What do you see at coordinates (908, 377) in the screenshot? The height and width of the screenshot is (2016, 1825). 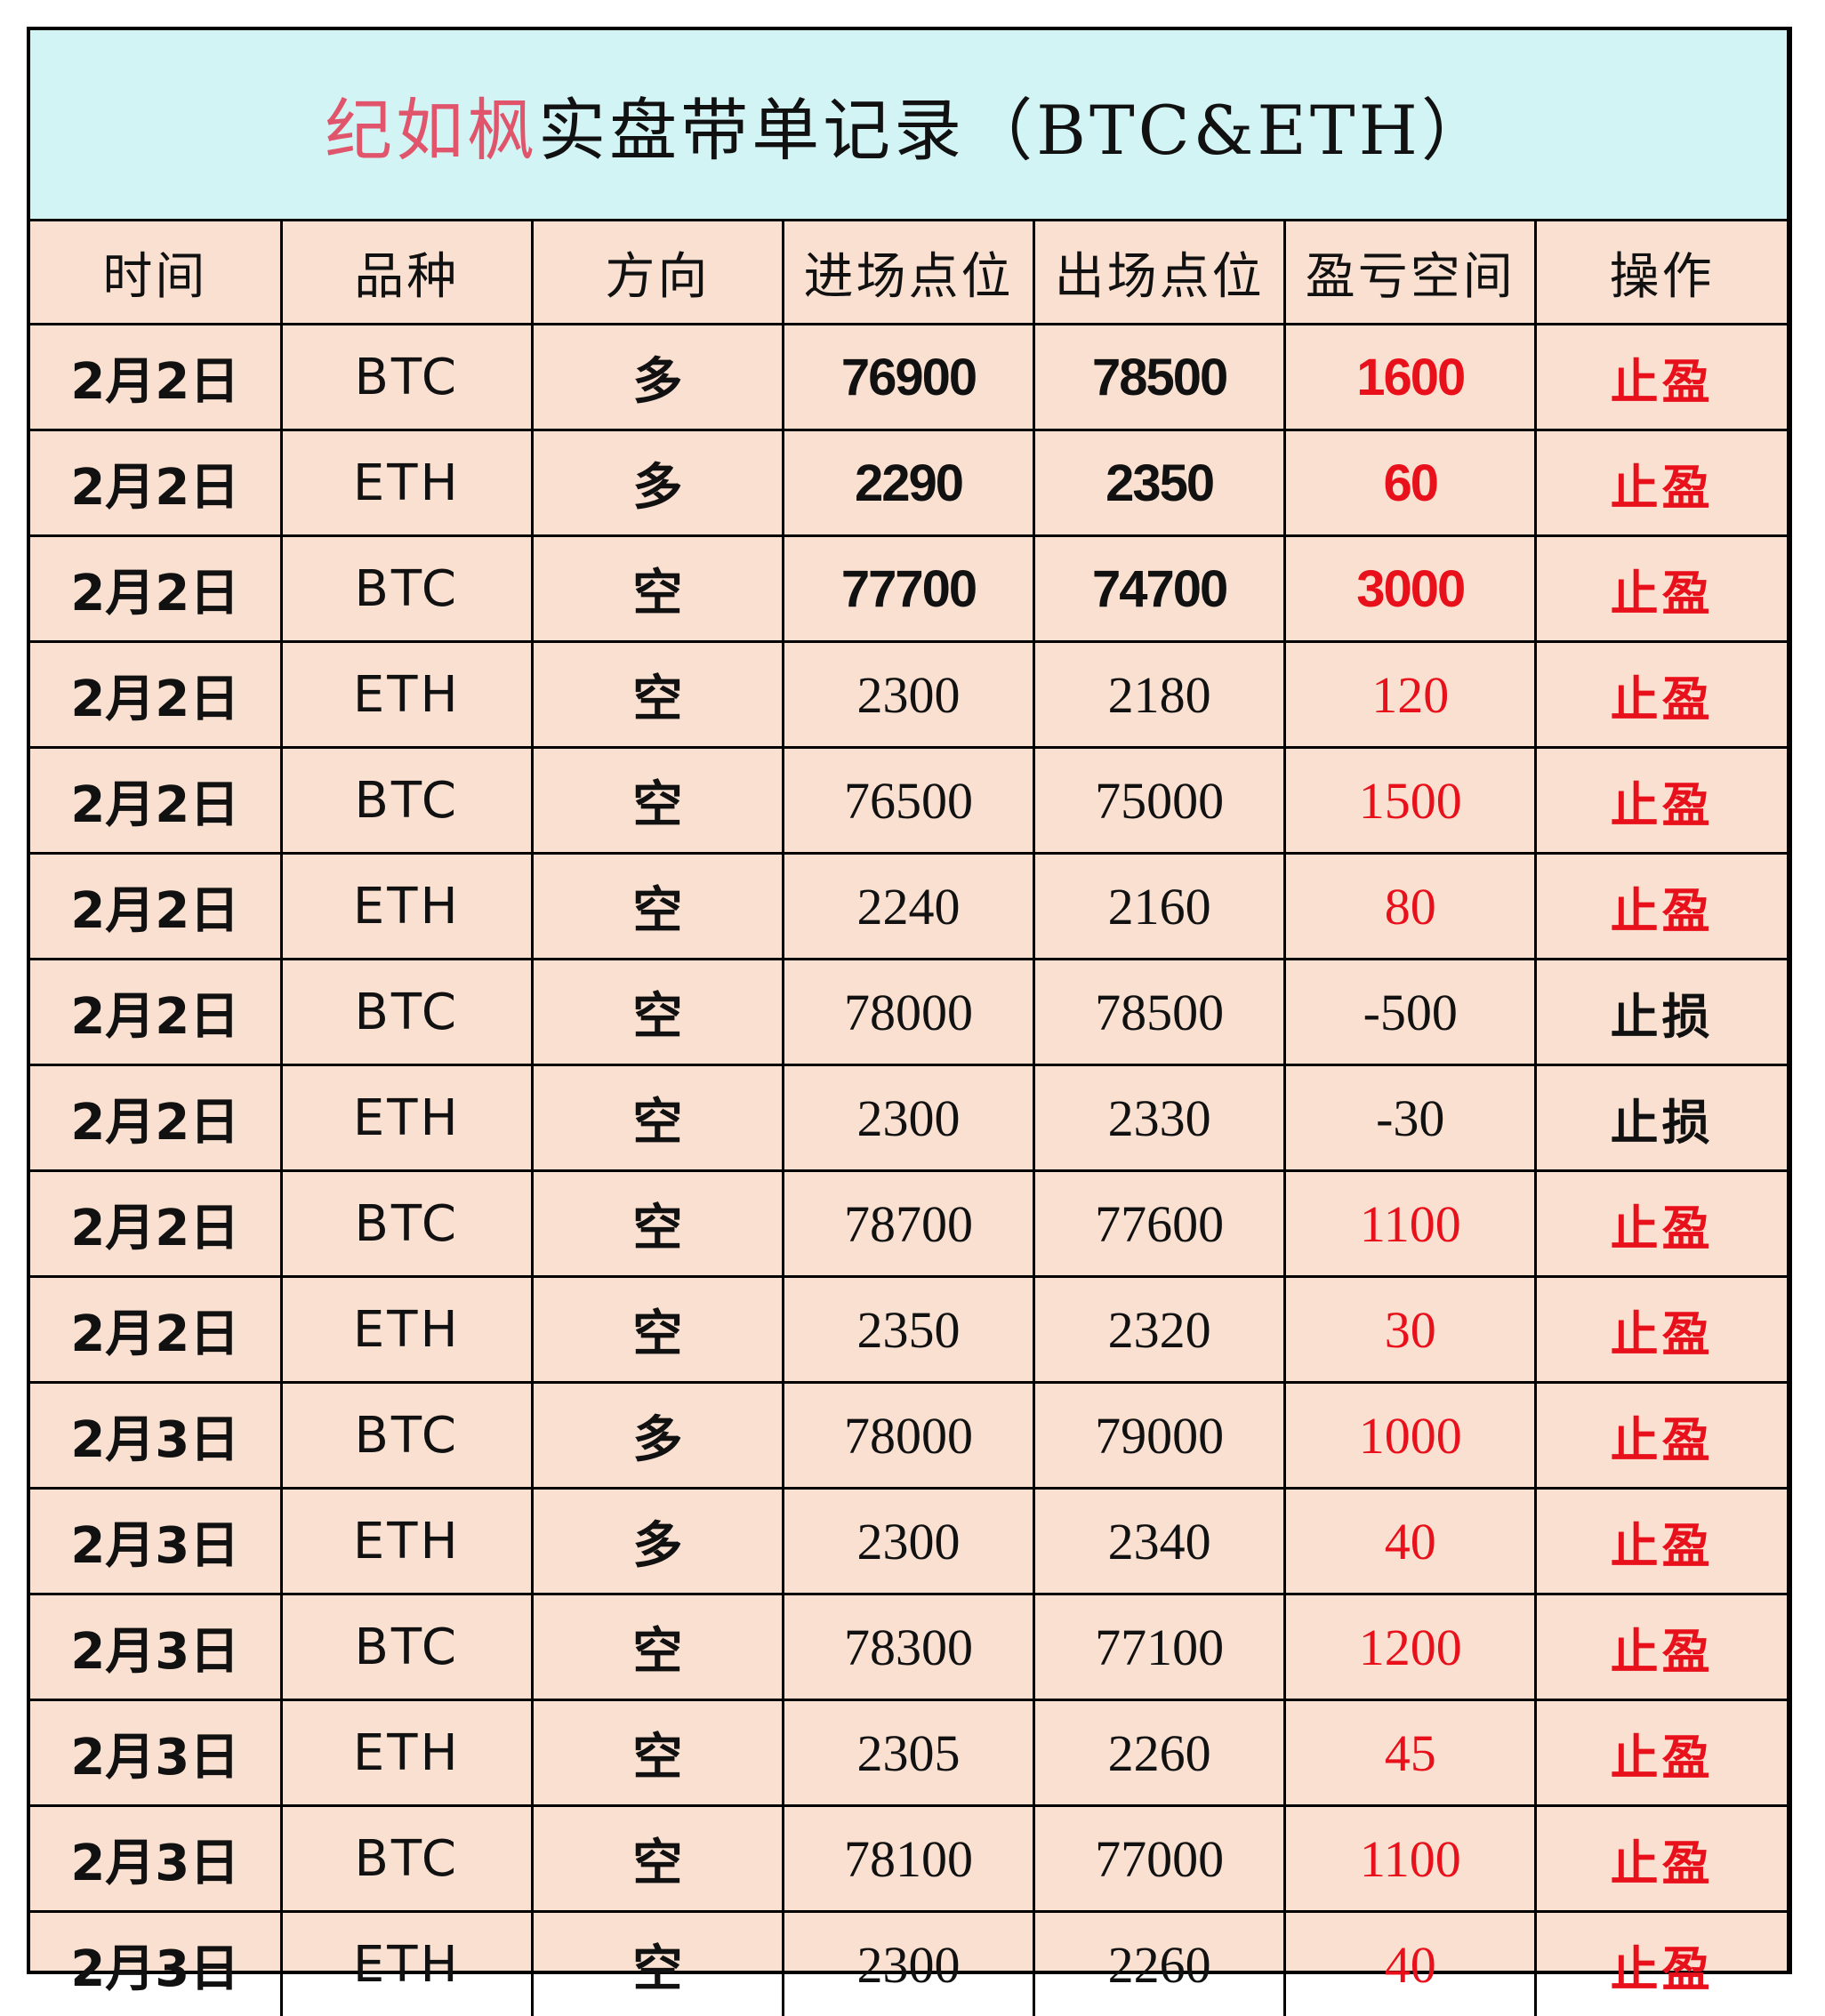 I see `cell-entry: 76900` at bounding box center [908, 377].